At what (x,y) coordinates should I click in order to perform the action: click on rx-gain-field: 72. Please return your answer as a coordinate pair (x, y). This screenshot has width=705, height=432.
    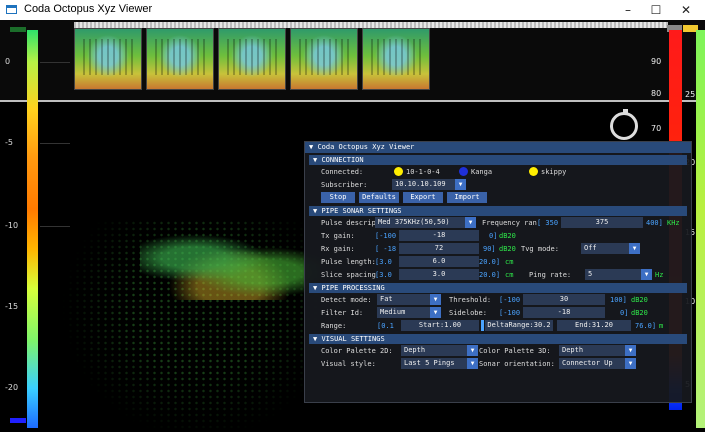
    Looking at the image, I should click on (439, 248).